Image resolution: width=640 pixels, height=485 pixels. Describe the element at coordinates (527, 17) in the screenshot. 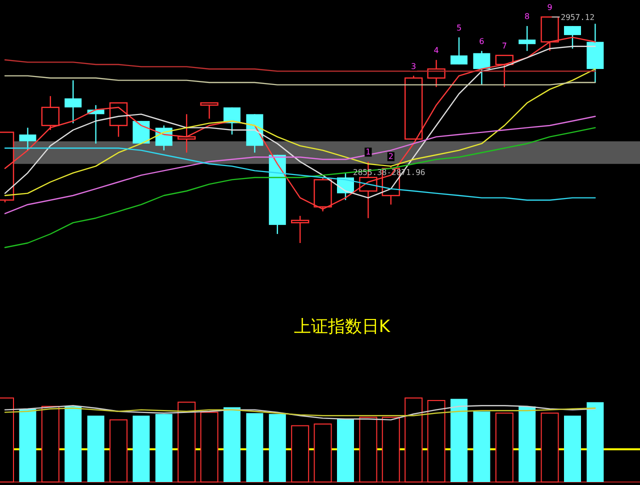

I see `text: 8` at that location.